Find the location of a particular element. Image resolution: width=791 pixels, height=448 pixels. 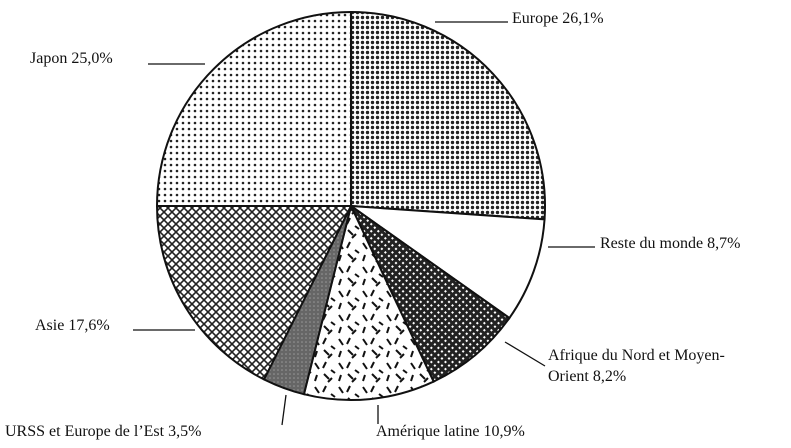

slice-label: Europe 26,1% is located at coordinates (558, 18).